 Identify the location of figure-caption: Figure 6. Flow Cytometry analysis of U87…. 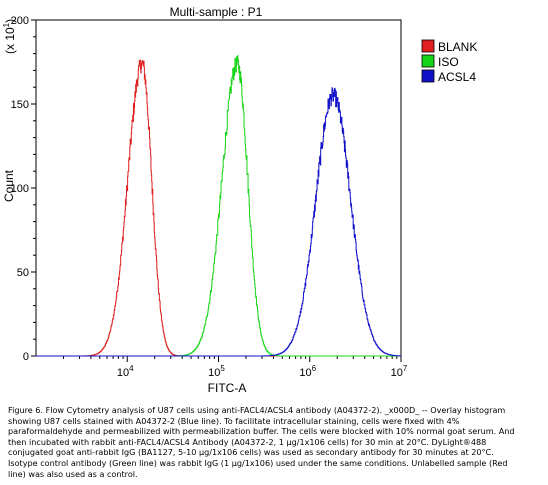
(274, 442).